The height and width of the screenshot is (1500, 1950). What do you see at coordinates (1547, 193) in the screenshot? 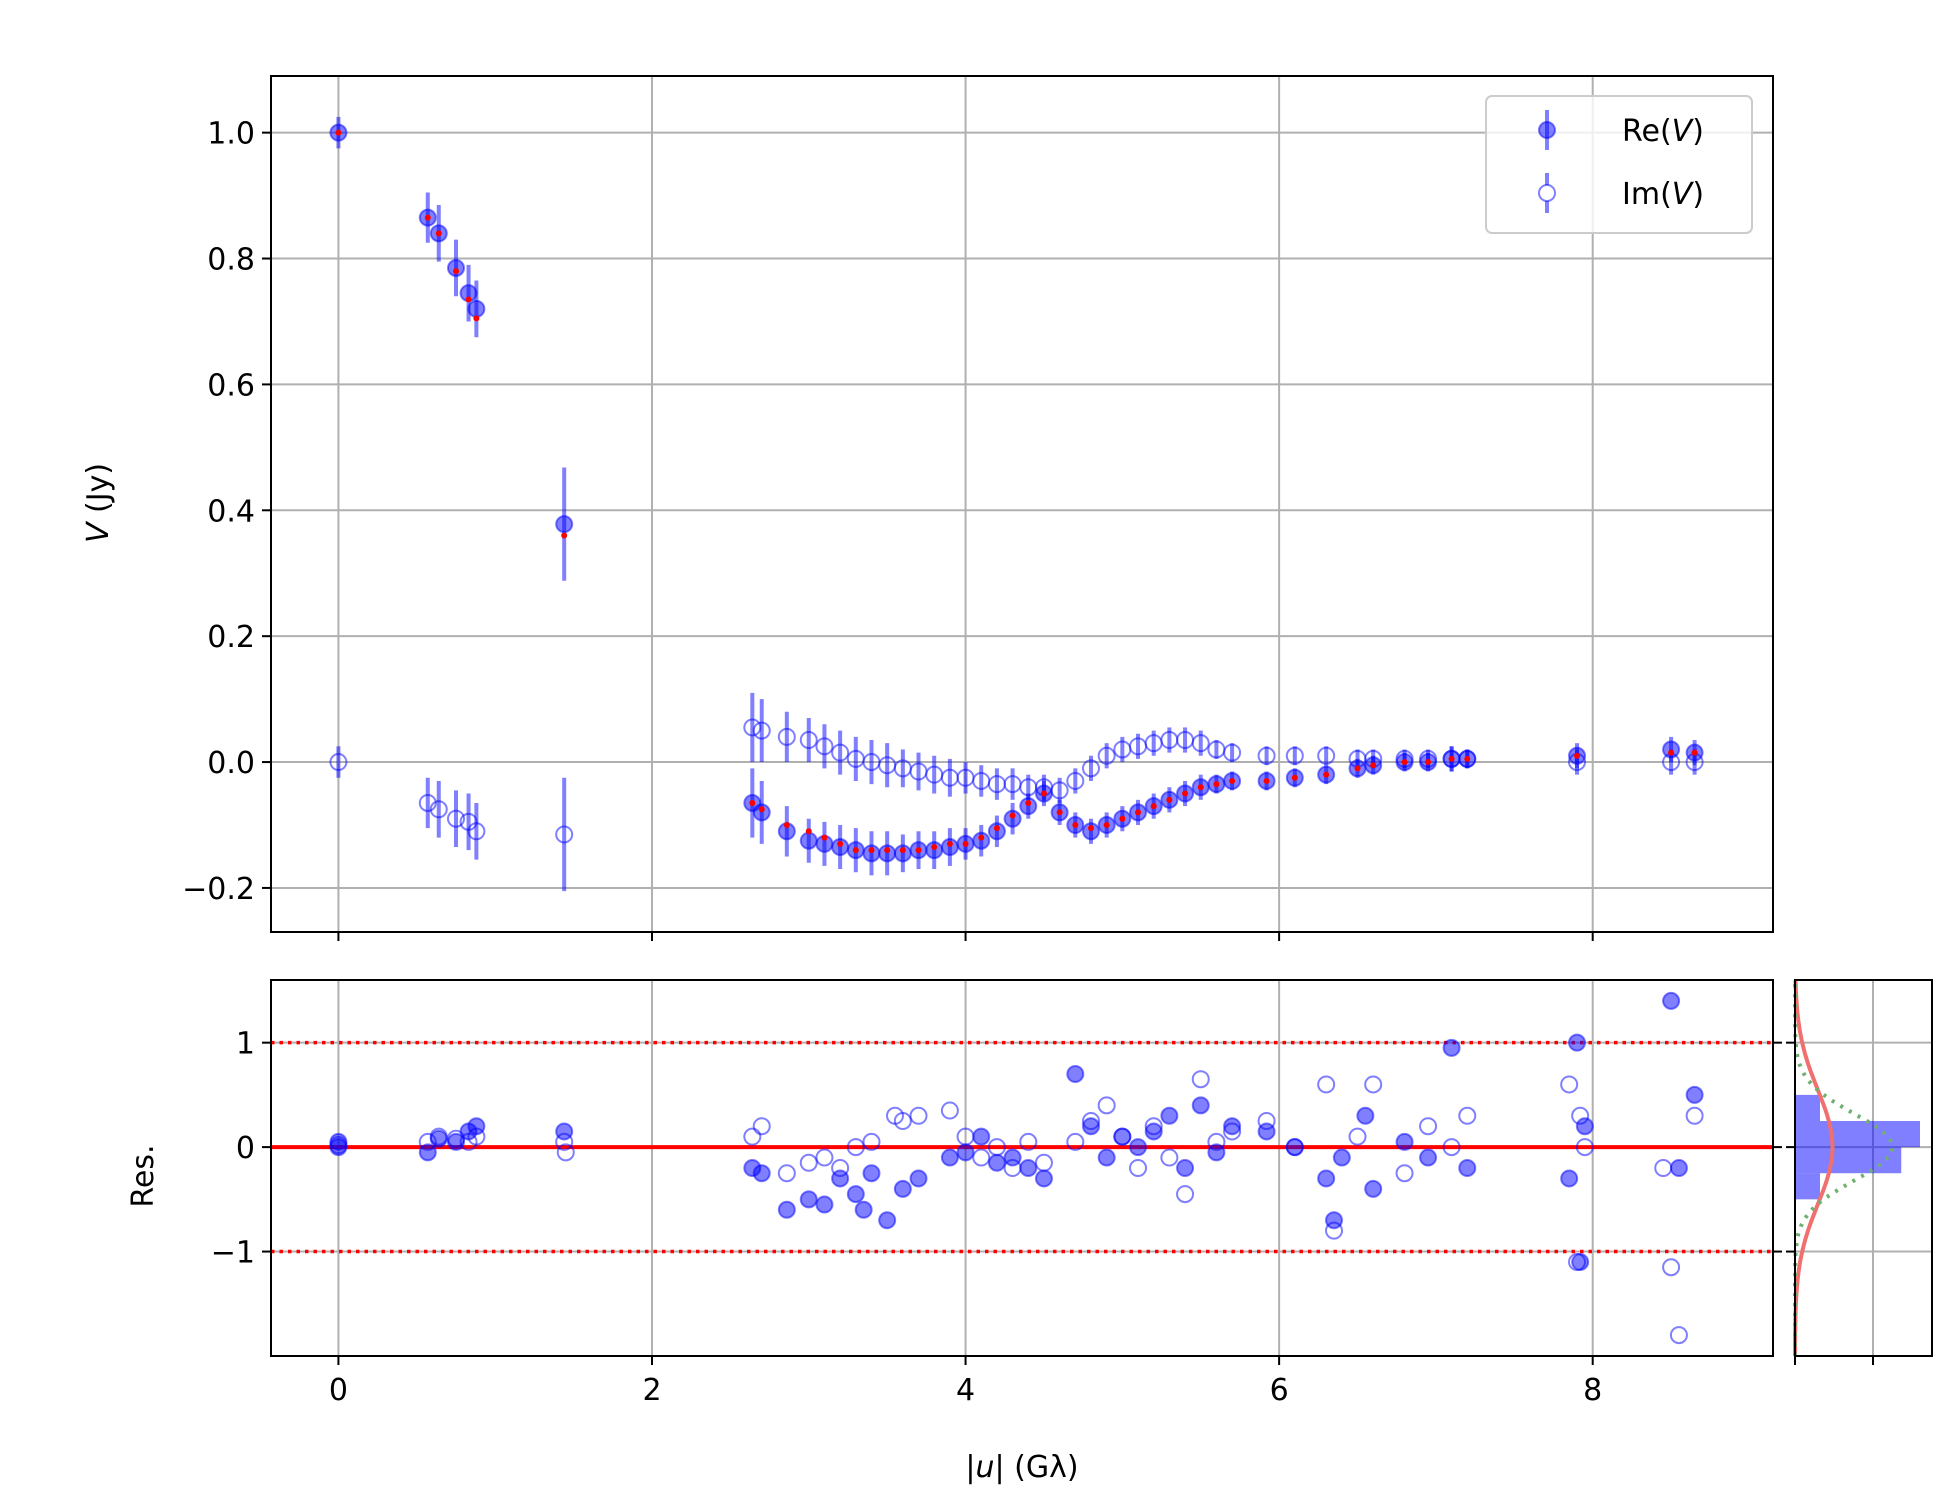
I see `legend-im-marker` at bounding box center [1547, 193].